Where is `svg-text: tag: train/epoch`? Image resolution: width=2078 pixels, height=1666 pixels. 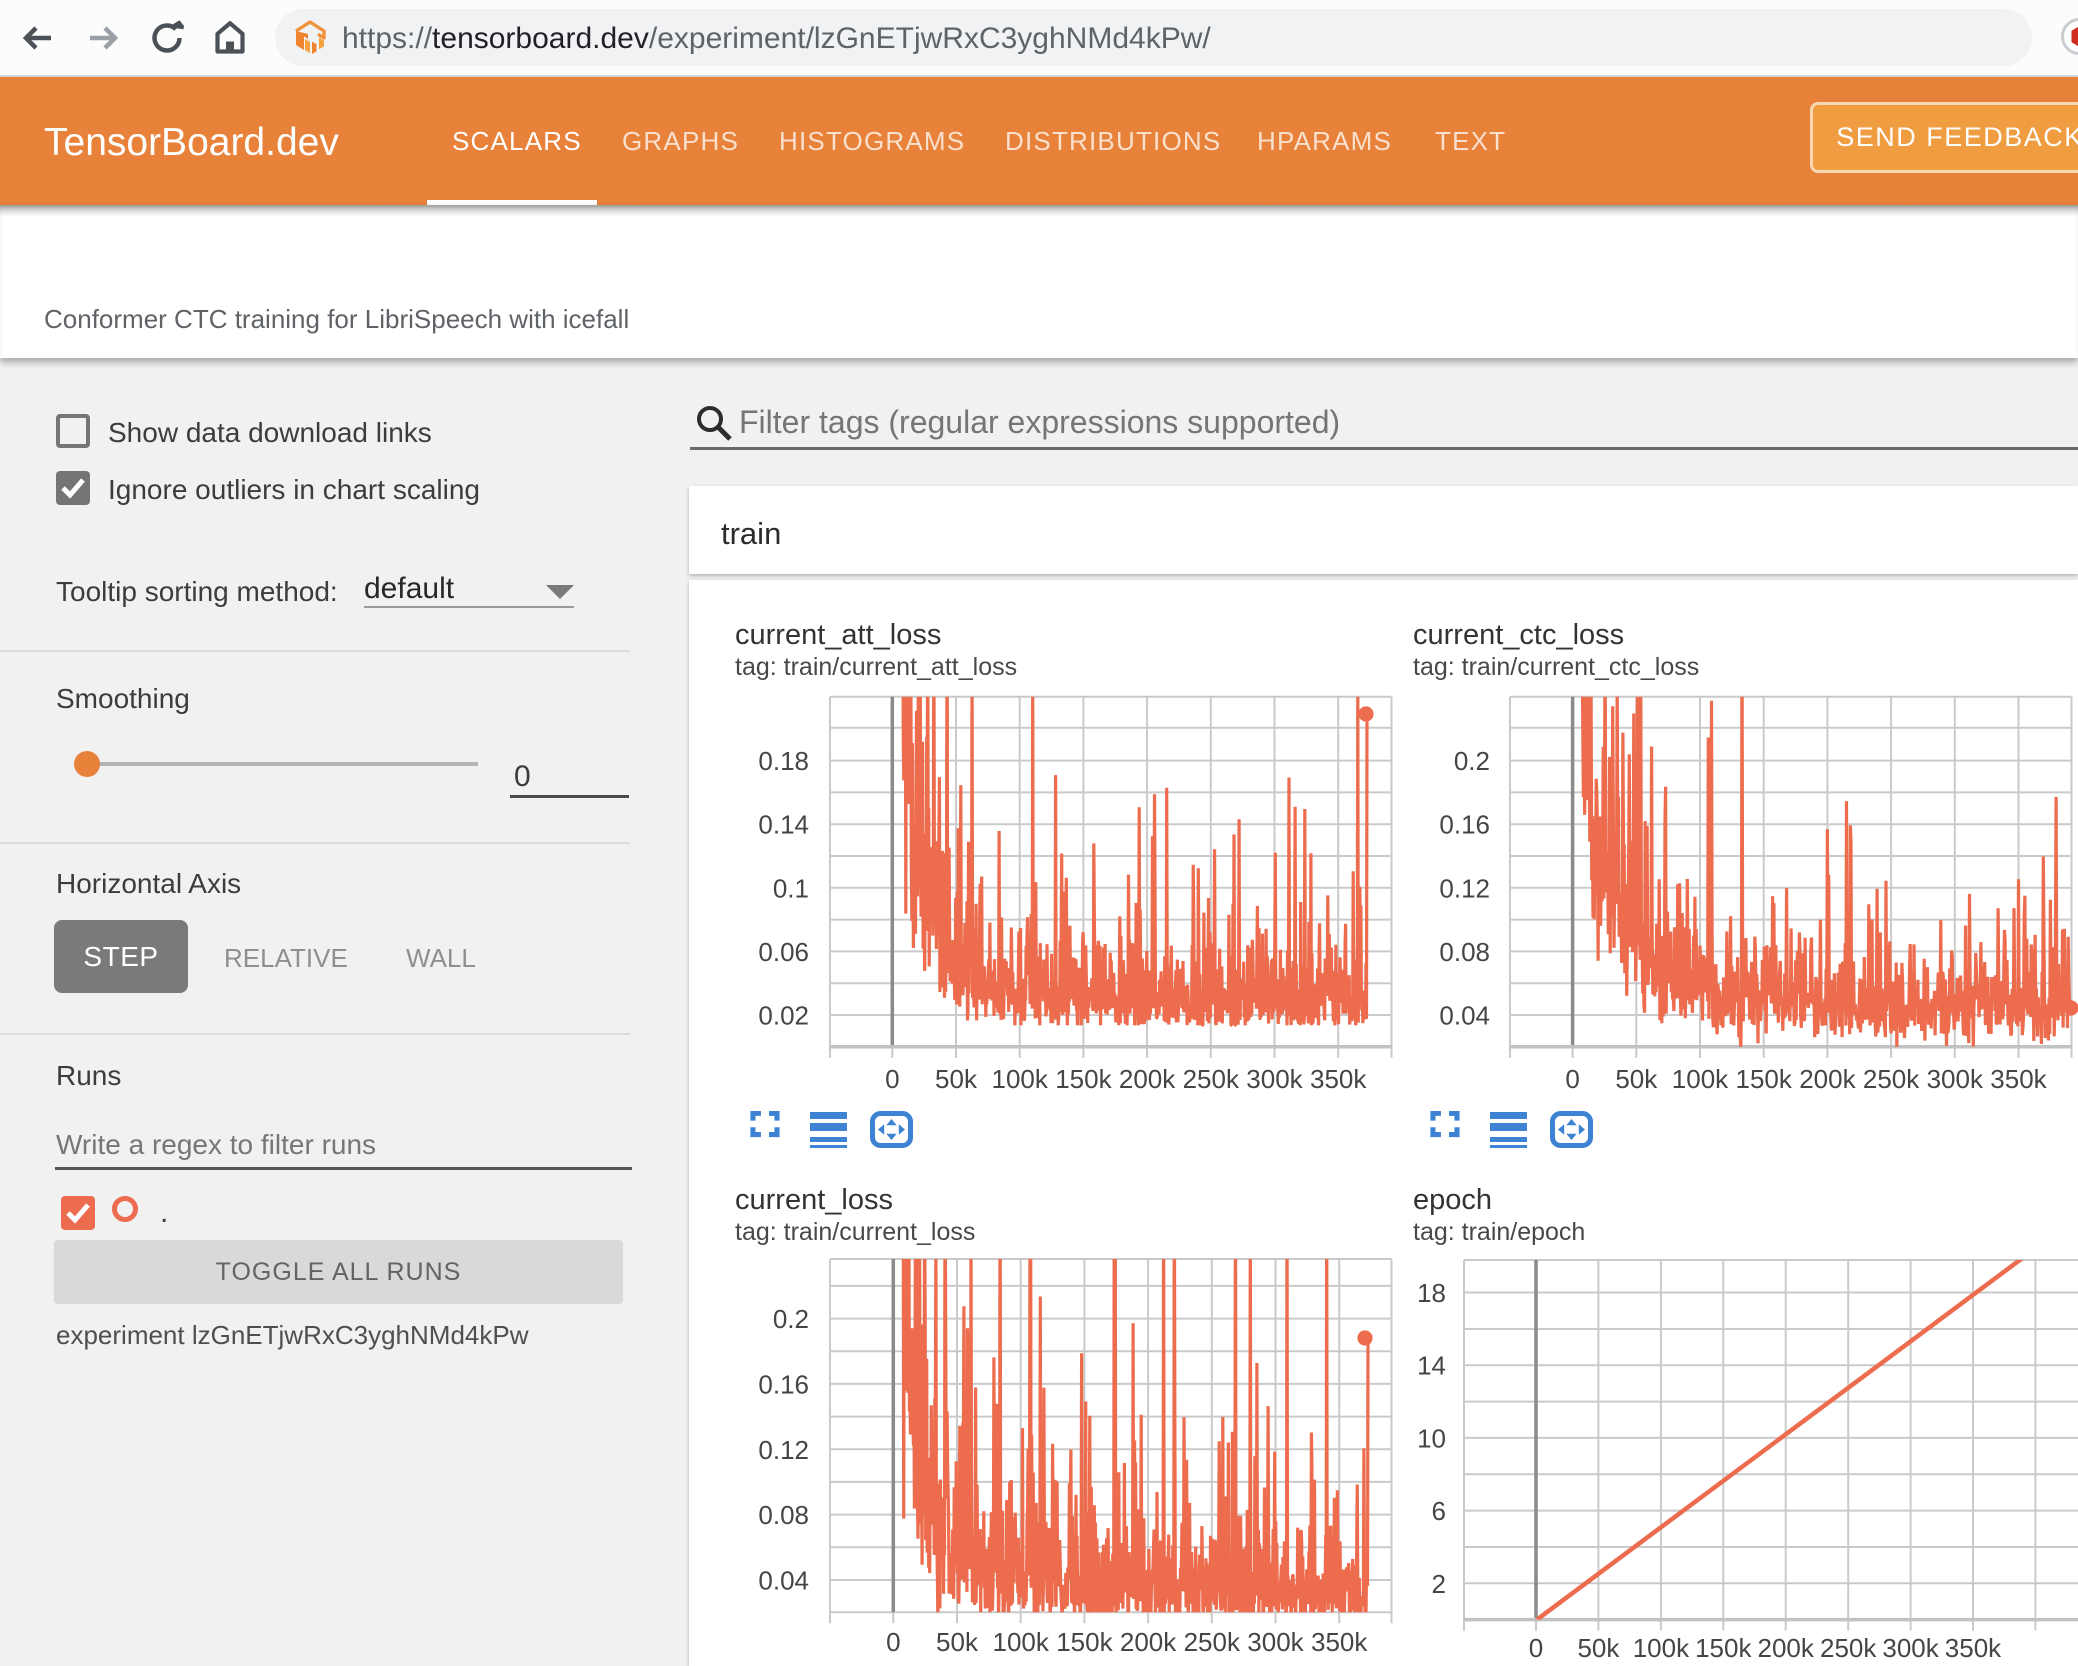 svg-text: tag: train/epoch is located at coordinates (1499, 1232).